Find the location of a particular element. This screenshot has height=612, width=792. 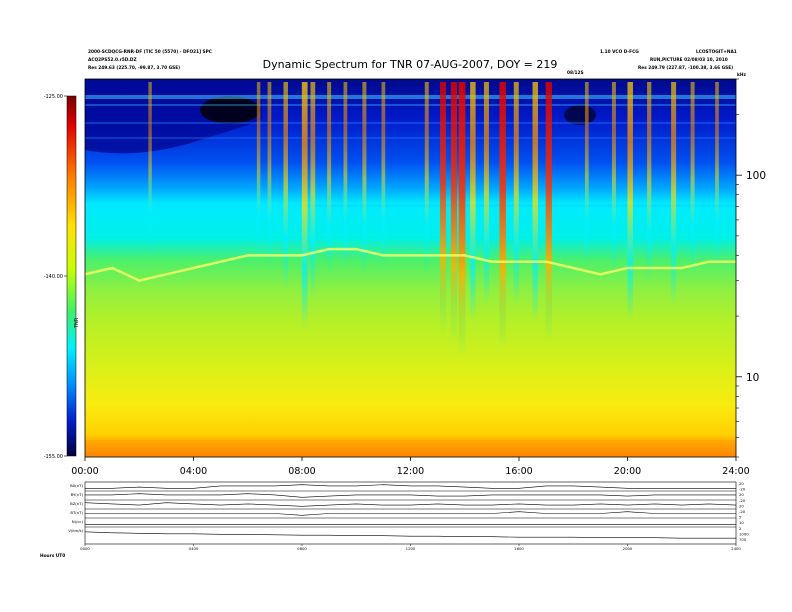

panel-right-tick: 10 is located at coordinates (741, 522).